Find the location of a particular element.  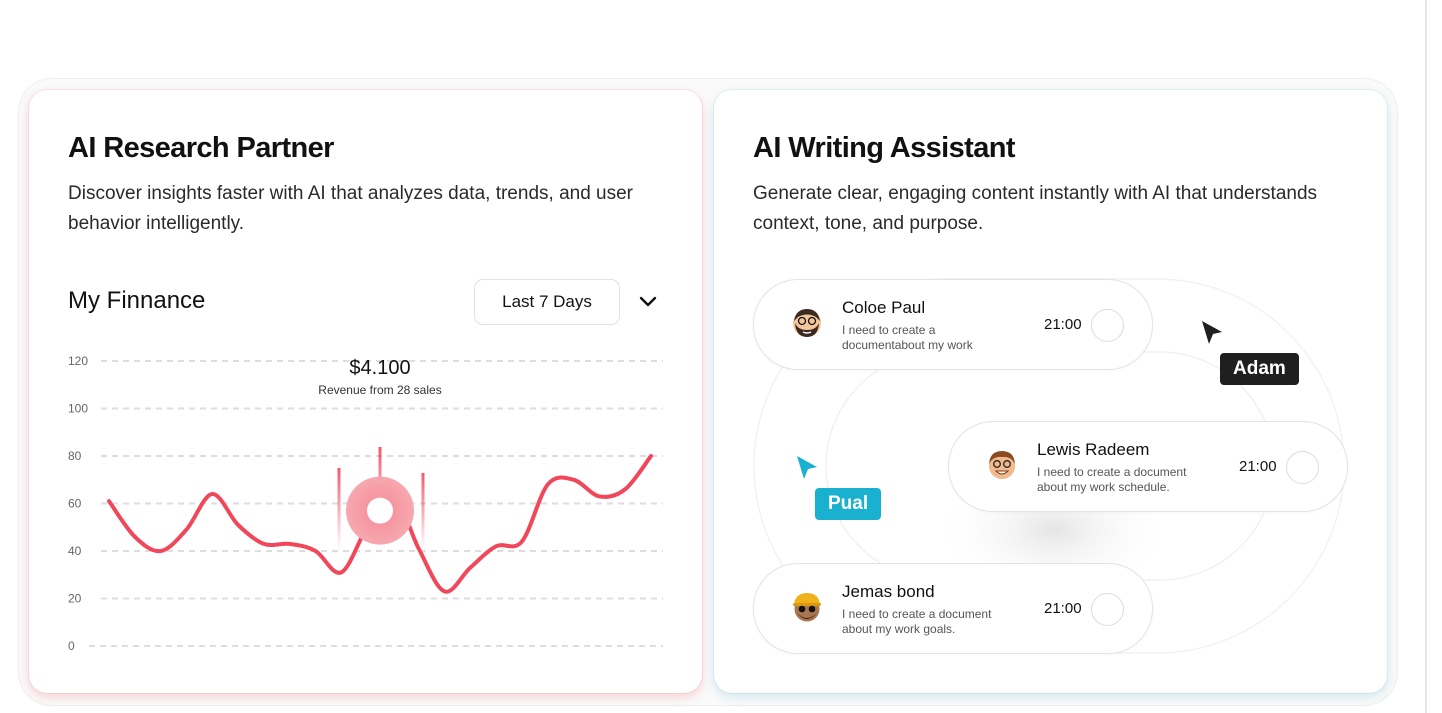

message-sender: Jemas bond is located at coordinates (888, 591).